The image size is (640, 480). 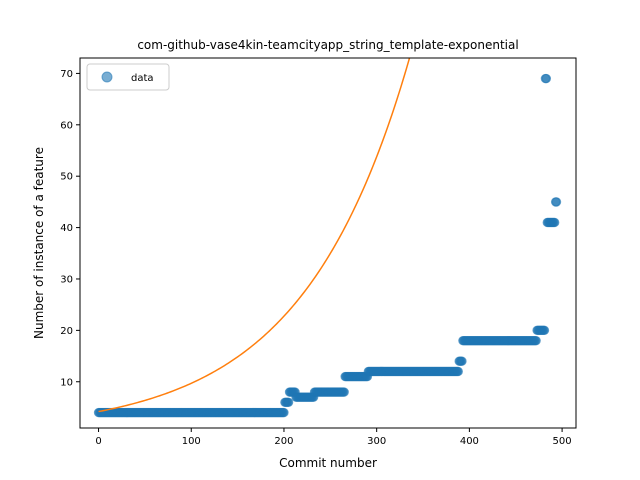 I want to click on legend-marker, so click(x=107, y=77).